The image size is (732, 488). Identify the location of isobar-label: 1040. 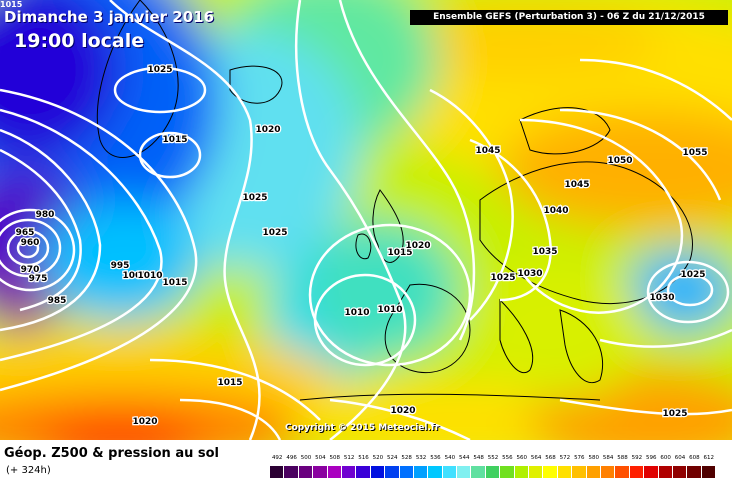
(555, 211).